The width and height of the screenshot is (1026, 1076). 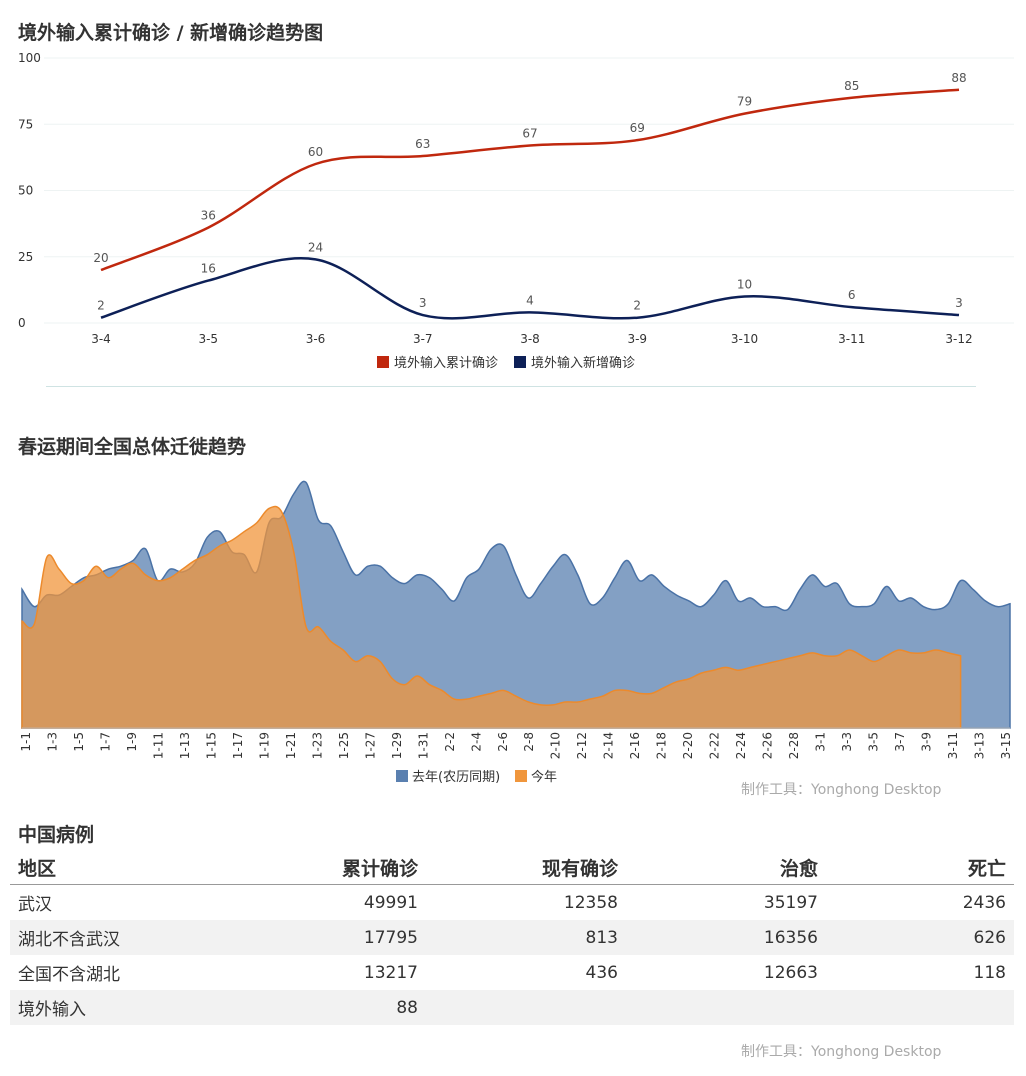 I want to click on x-tick-label: 2-26, so click(x=768, y=745).